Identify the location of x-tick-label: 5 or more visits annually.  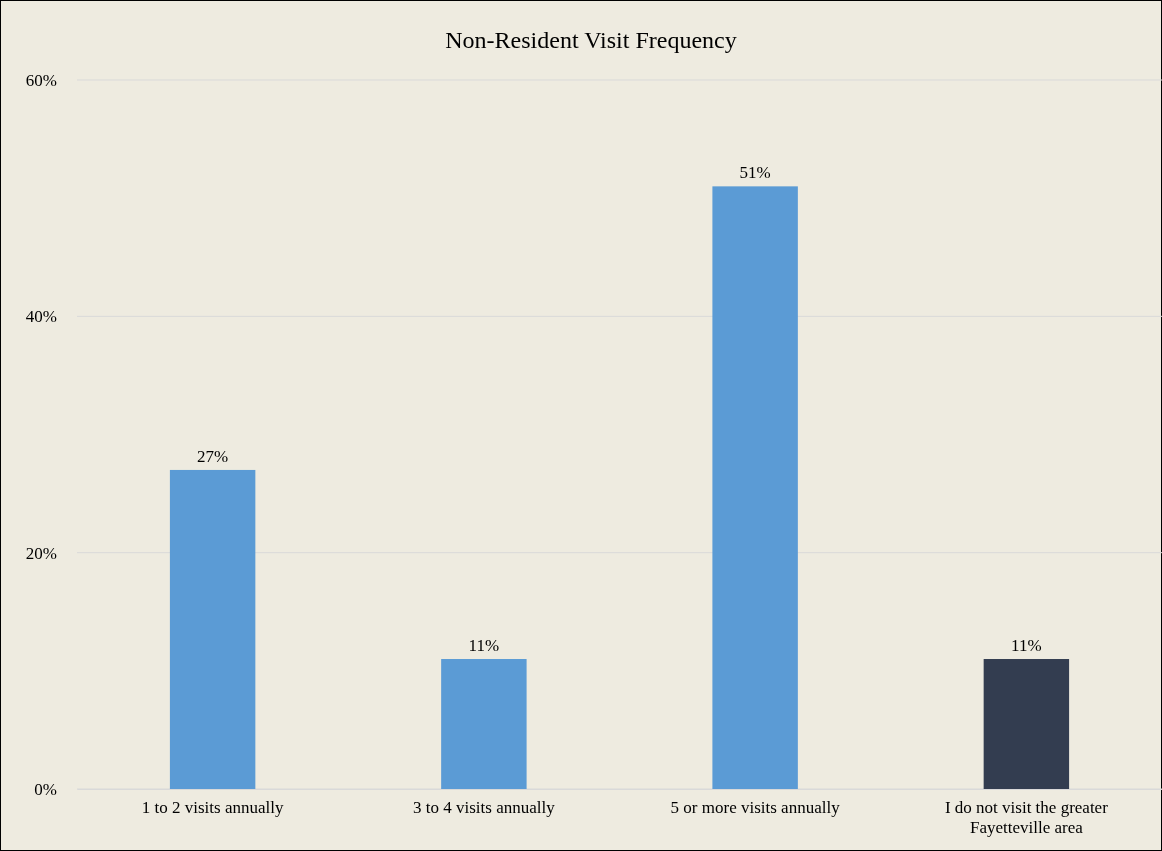
(755, 808).